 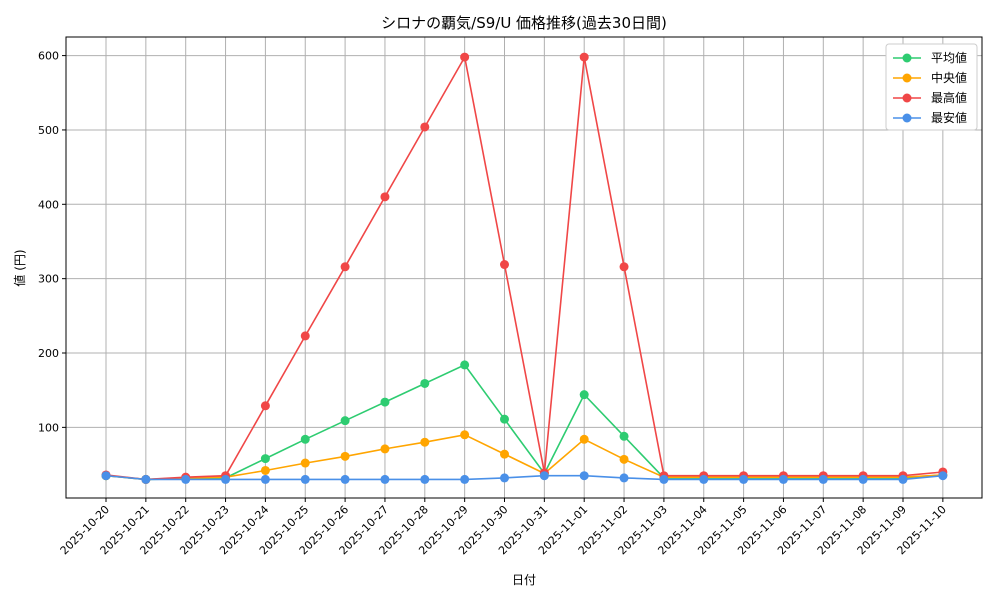 What do you see at coordinates (48, 279) in the screenshot?
I see `y-tick-label: 300` at bounding box center [48, 279].